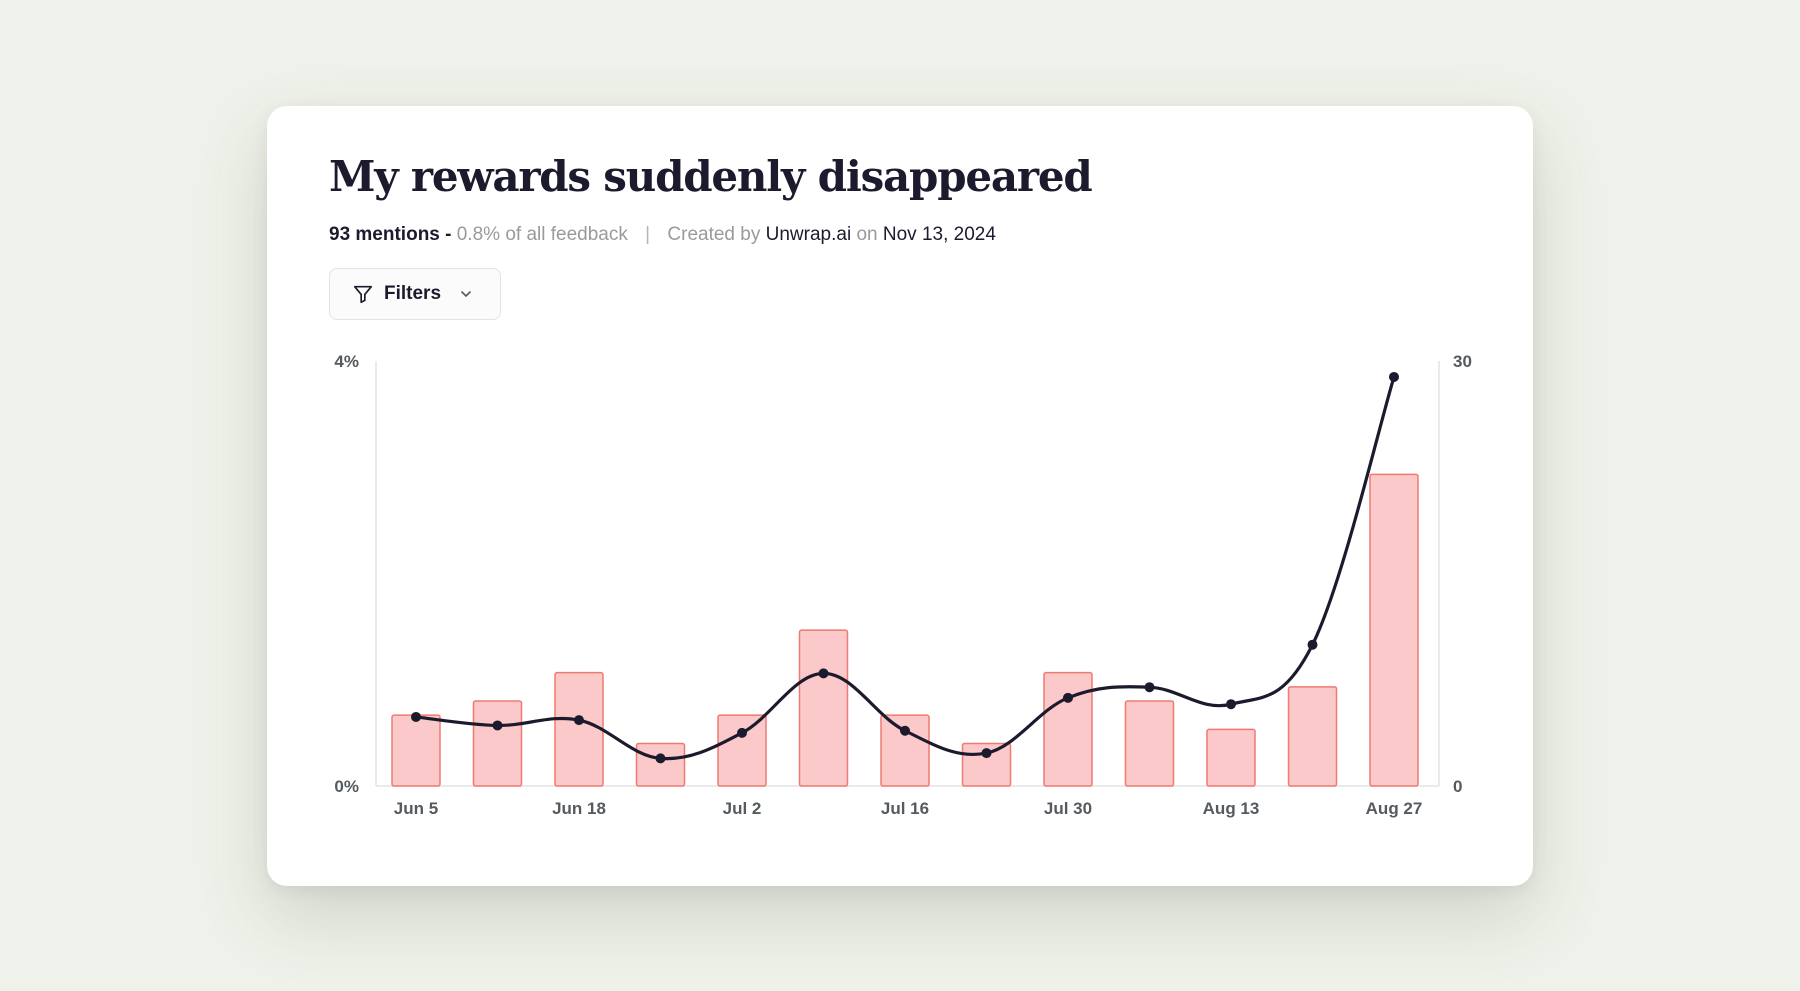 The height and width of the screenshot is (991, 1800). I want to click on x-tick-jul-30: Jul 30, so click(1068, 808).